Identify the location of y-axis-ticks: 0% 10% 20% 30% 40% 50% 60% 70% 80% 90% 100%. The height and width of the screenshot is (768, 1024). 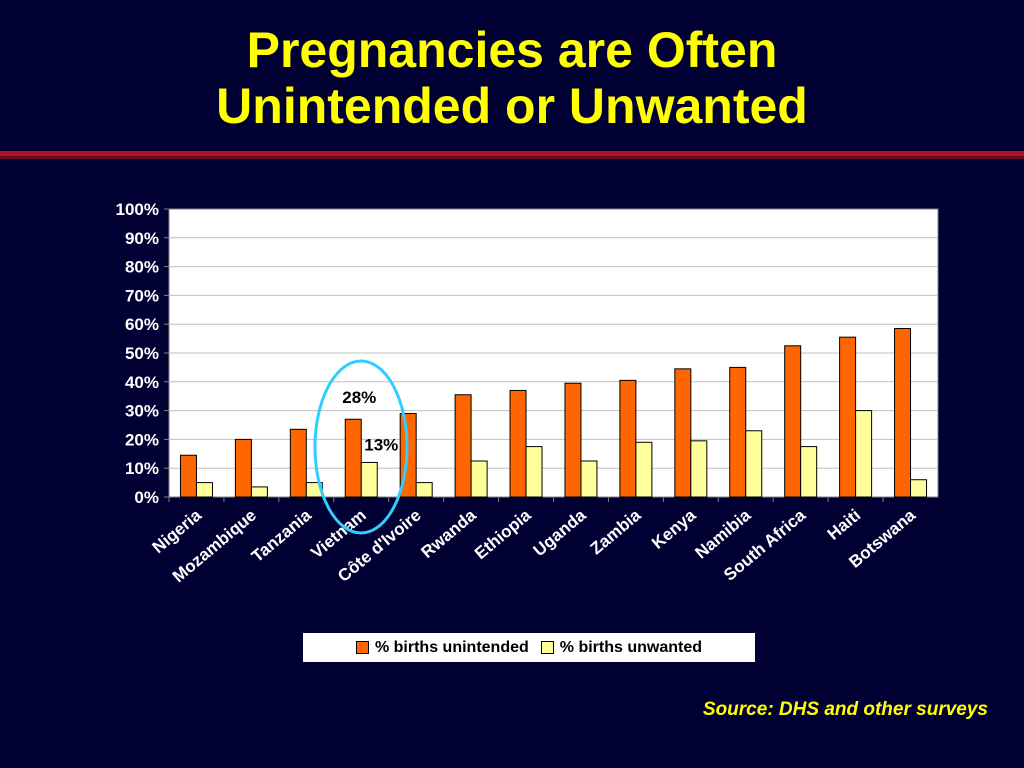
(142, 353).